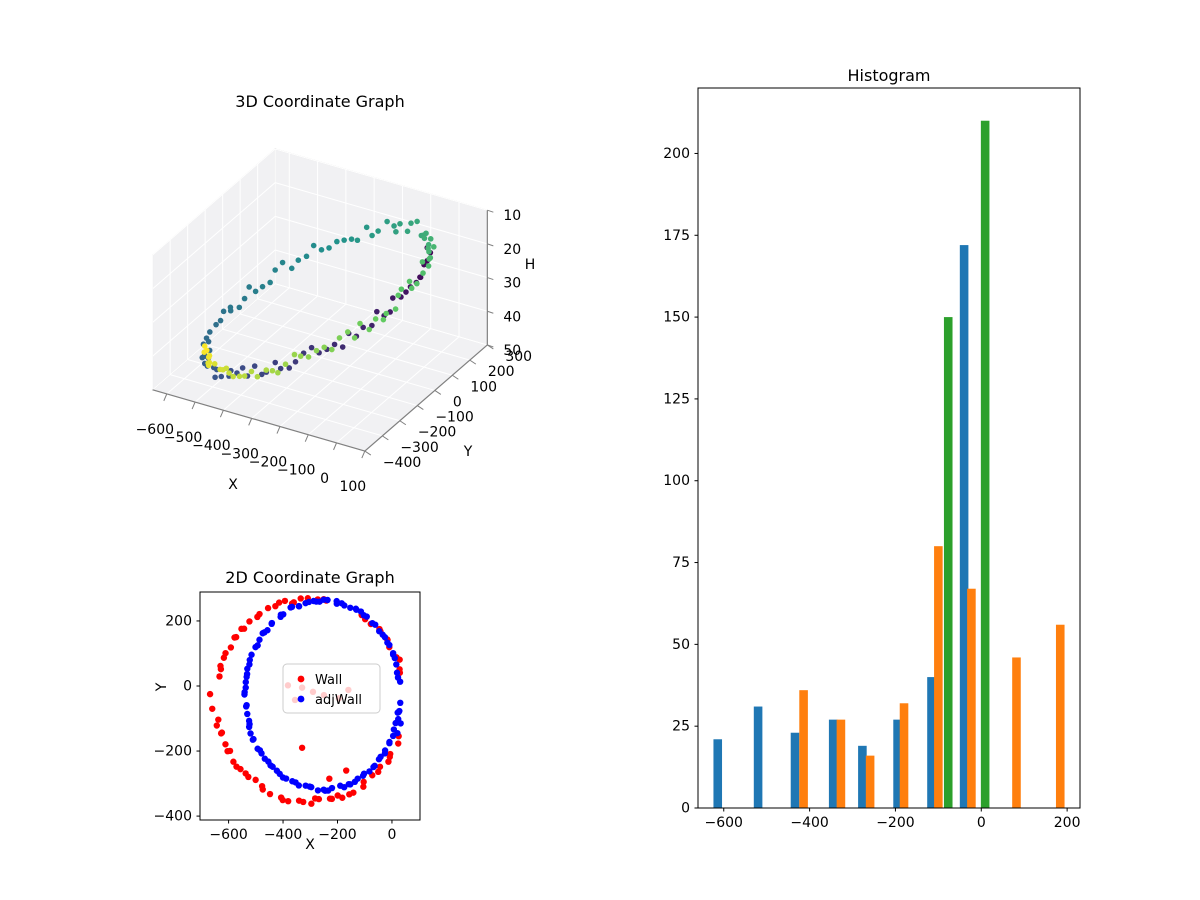 The width and height of the screenshot is (1200, 900). Describe the element at coordinates (239, 454) in the screenshot. I see `x-tick-label: −300` at that location.